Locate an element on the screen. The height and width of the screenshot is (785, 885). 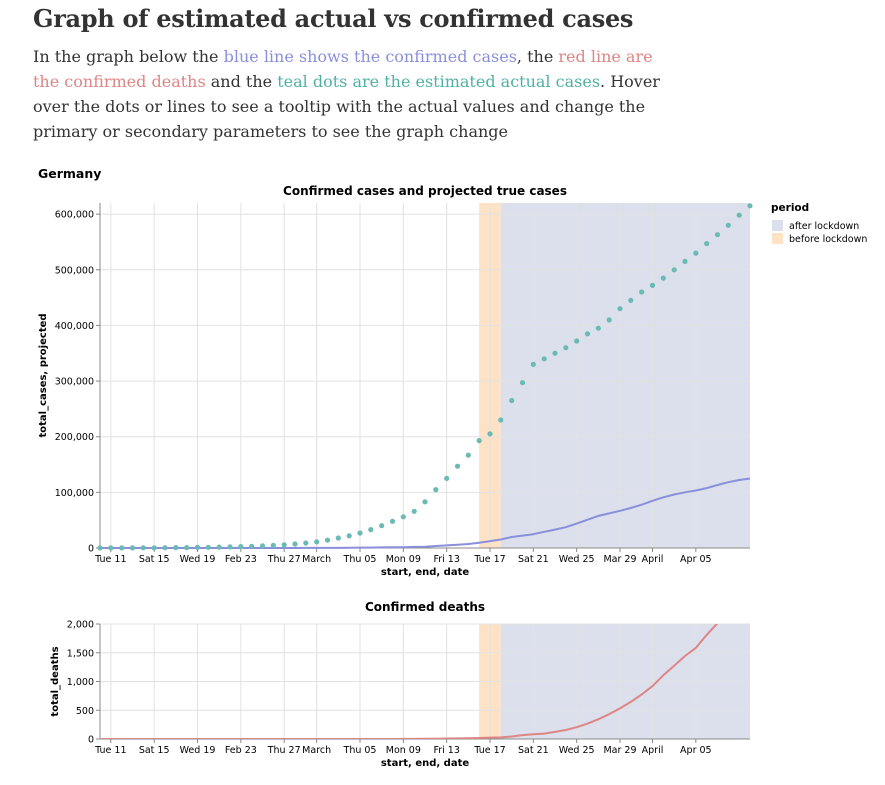
x-tick-label: Thu 05 is located at coordinates (360, 750).